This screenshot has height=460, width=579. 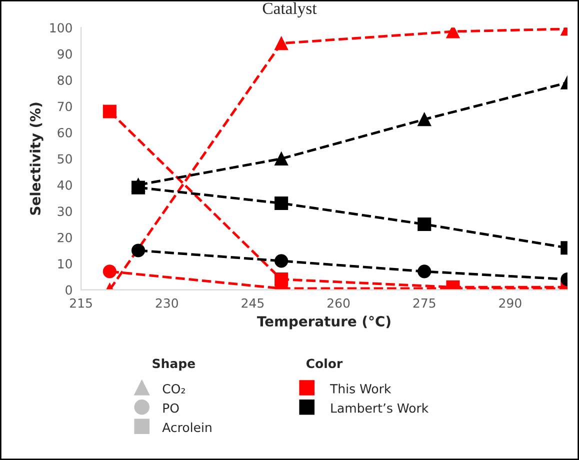 I want to click on x-tick-label: 260, so click(x=339, y=303).